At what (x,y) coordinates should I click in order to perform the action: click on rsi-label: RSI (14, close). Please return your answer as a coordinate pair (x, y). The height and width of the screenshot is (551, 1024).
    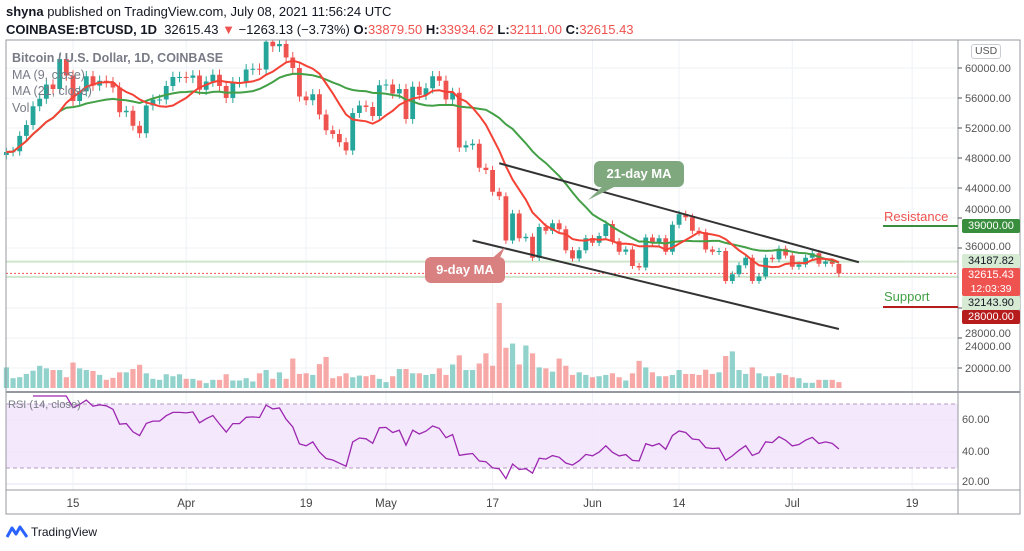
    Looking at the image, I should click on (44, 405).